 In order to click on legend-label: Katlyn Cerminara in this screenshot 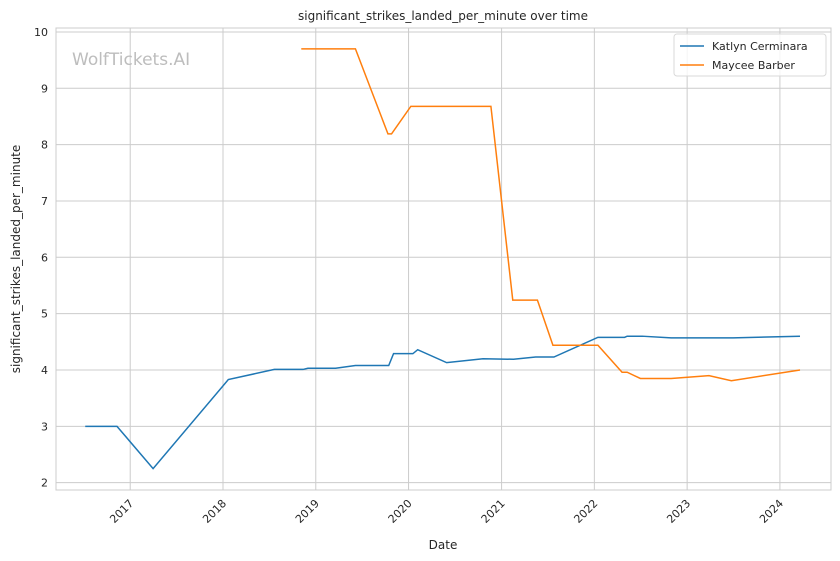, I will do `click(760, 46)`.